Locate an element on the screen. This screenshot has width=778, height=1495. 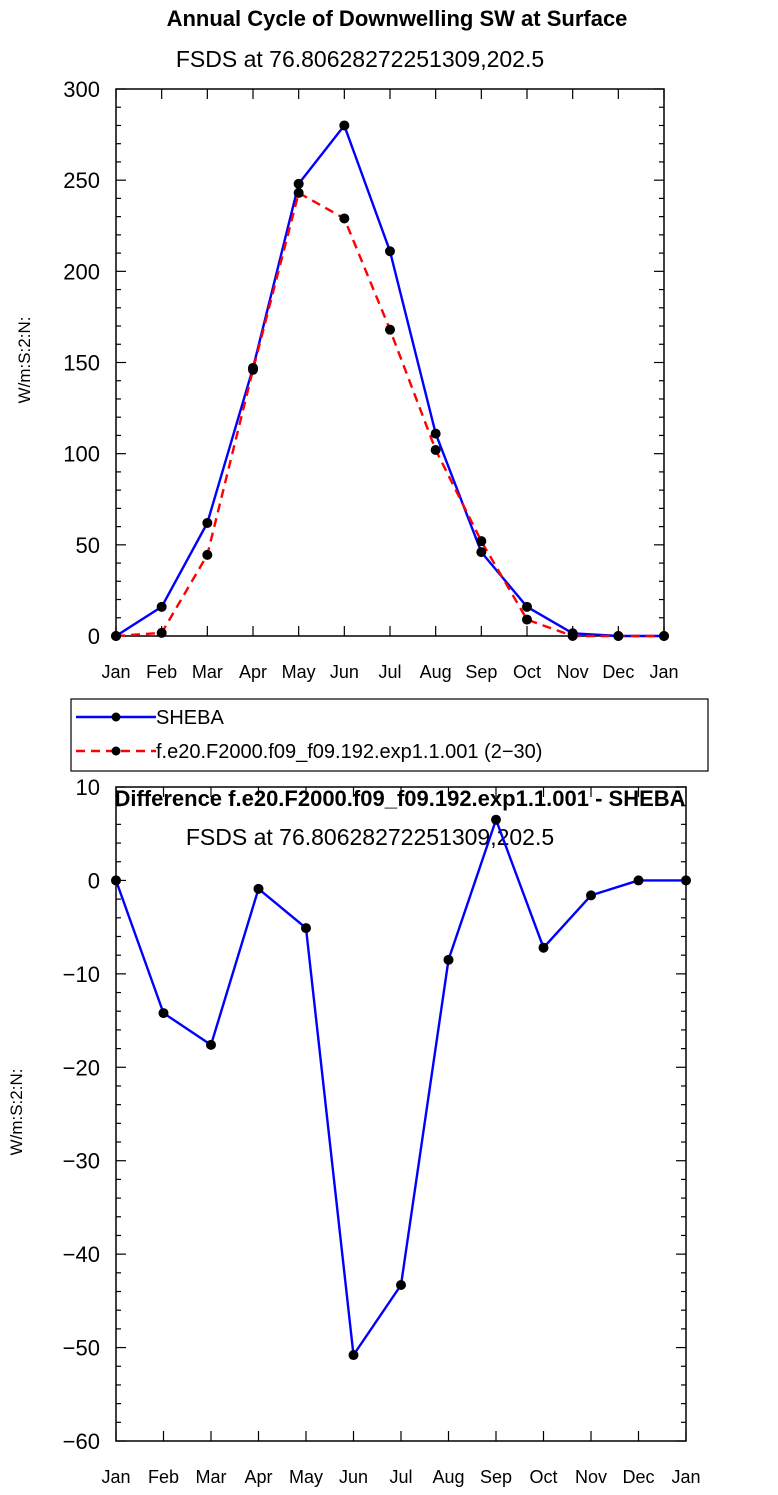
y-tick-label: 100 is located at coordinates (81, 454).